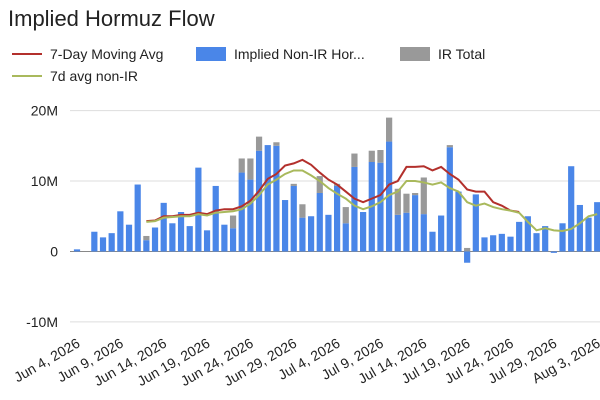 Image resolution: width=600 pixels, height=400 pixels. Describe the element at coordinates (94, 76) in the screenshot. I see `legend-label: 7d avg non-IR` at that location.